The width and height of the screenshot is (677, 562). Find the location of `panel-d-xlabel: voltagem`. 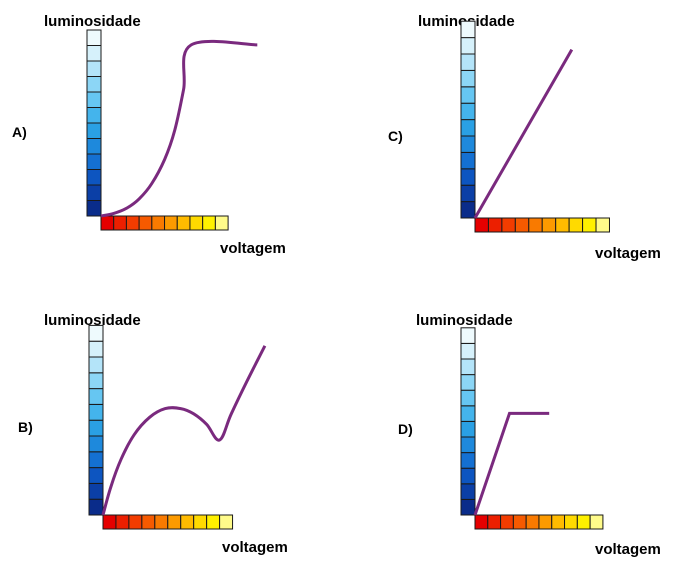

panel-d-xlabel: voltagem is located at coordinates (628, 549).